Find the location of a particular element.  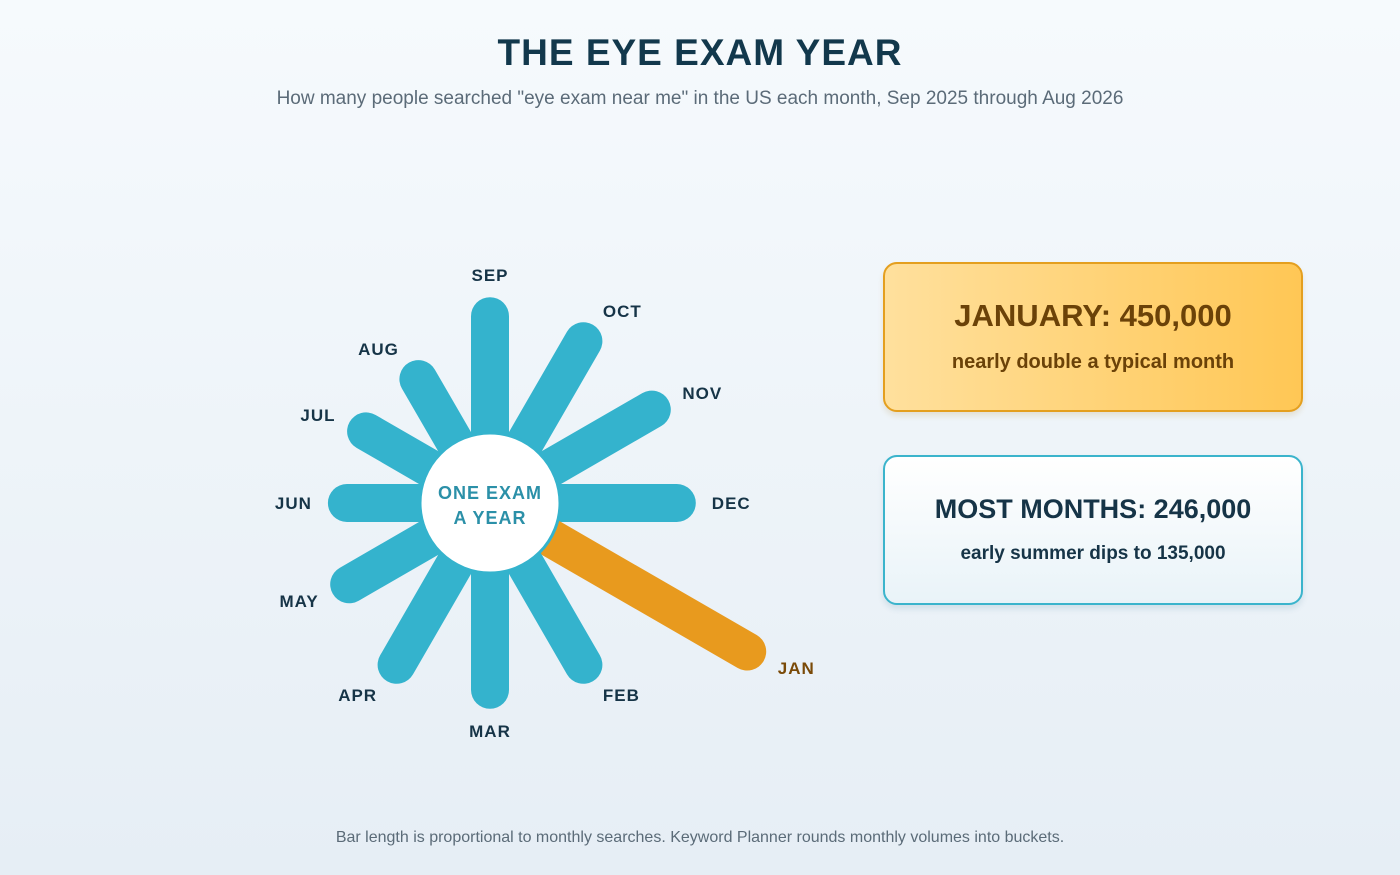

bar-apr is located at coordinates (427, 611).